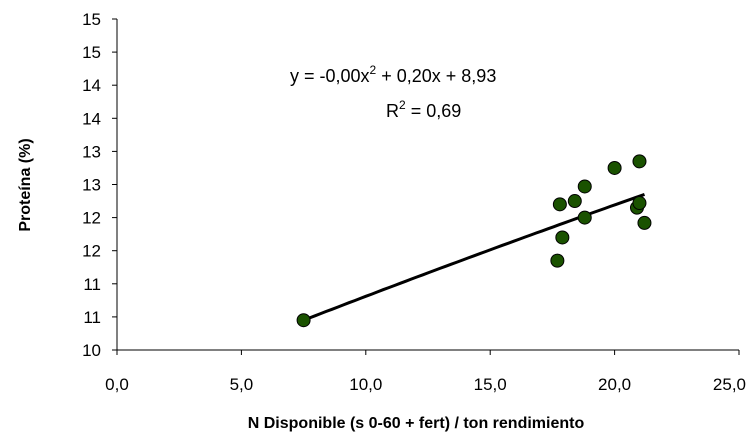  Describe the element at coordinates (242, 384) in the screenshot. I see `x-tick-label: 5,0` at that location.